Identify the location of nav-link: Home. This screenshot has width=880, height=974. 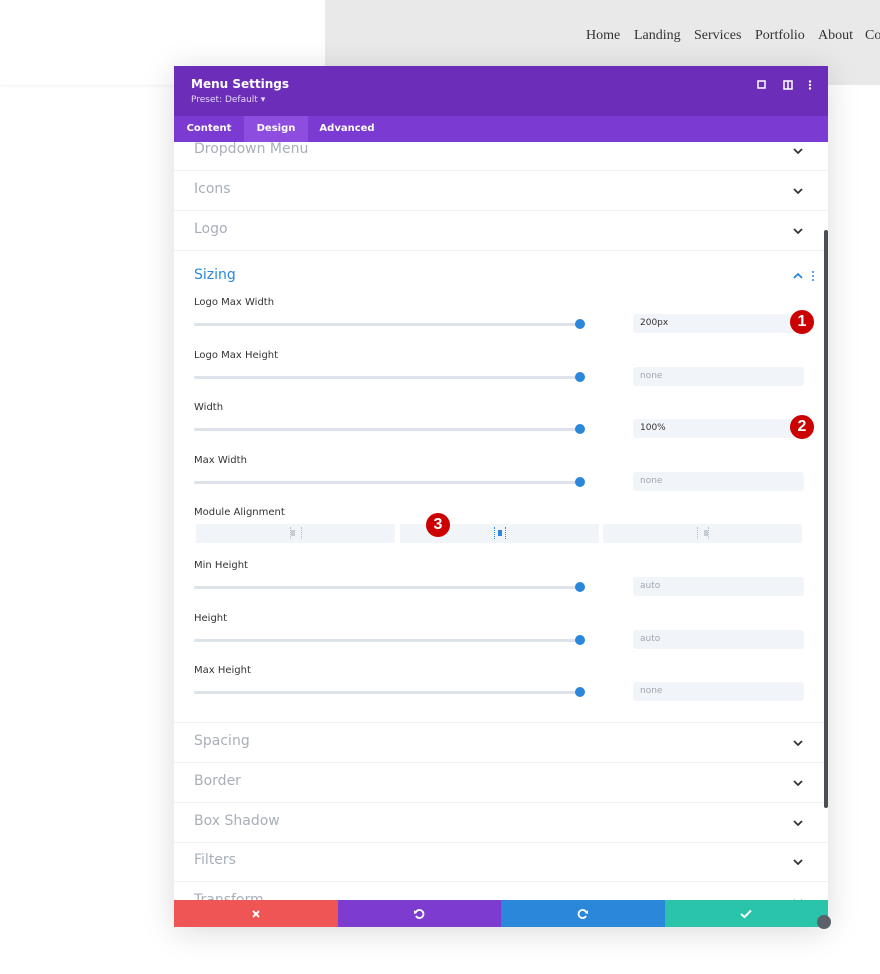
(603, 35).